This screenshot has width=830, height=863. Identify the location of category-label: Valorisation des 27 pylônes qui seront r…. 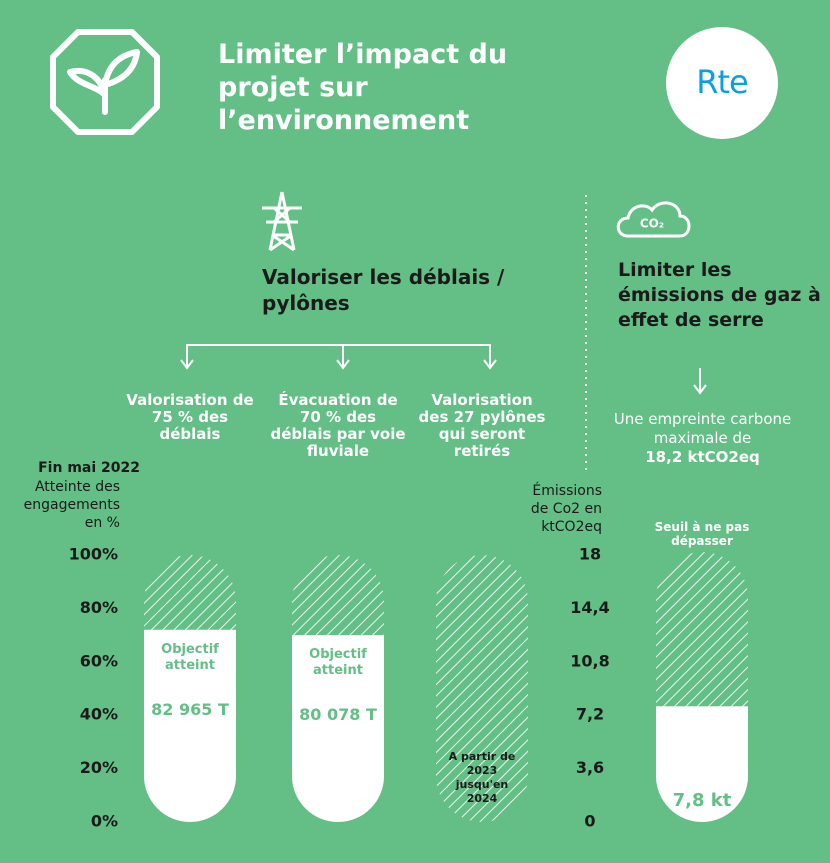
(482, 425).